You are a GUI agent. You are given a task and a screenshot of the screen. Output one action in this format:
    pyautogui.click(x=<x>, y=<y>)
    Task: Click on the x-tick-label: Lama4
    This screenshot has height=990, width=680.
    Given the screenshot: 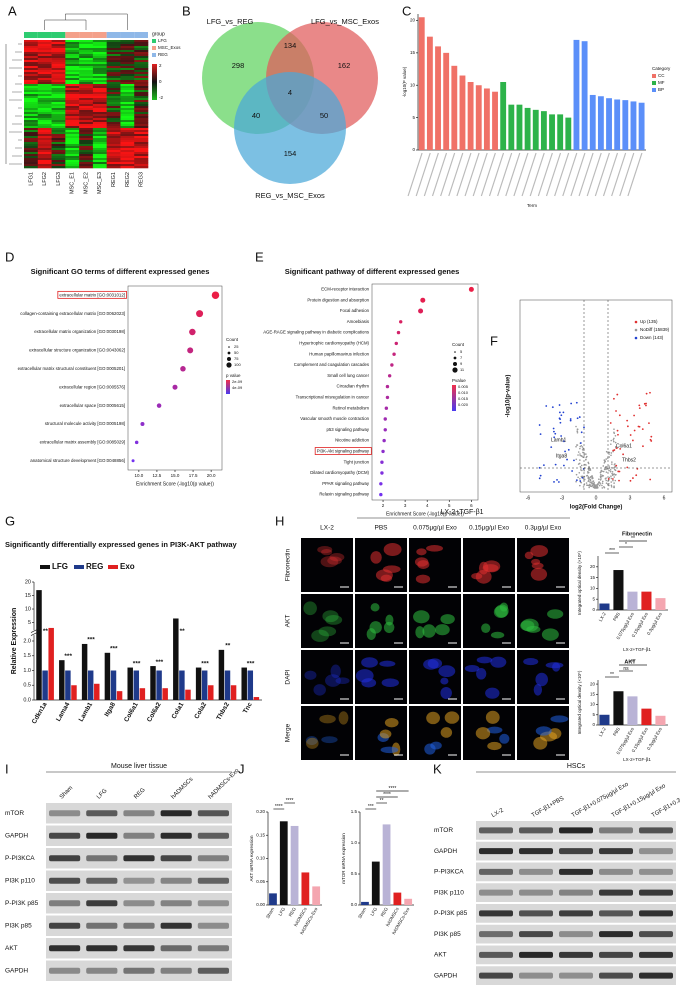 What is the action you would take?
    pyautogui.click(x=63, y=712)
    